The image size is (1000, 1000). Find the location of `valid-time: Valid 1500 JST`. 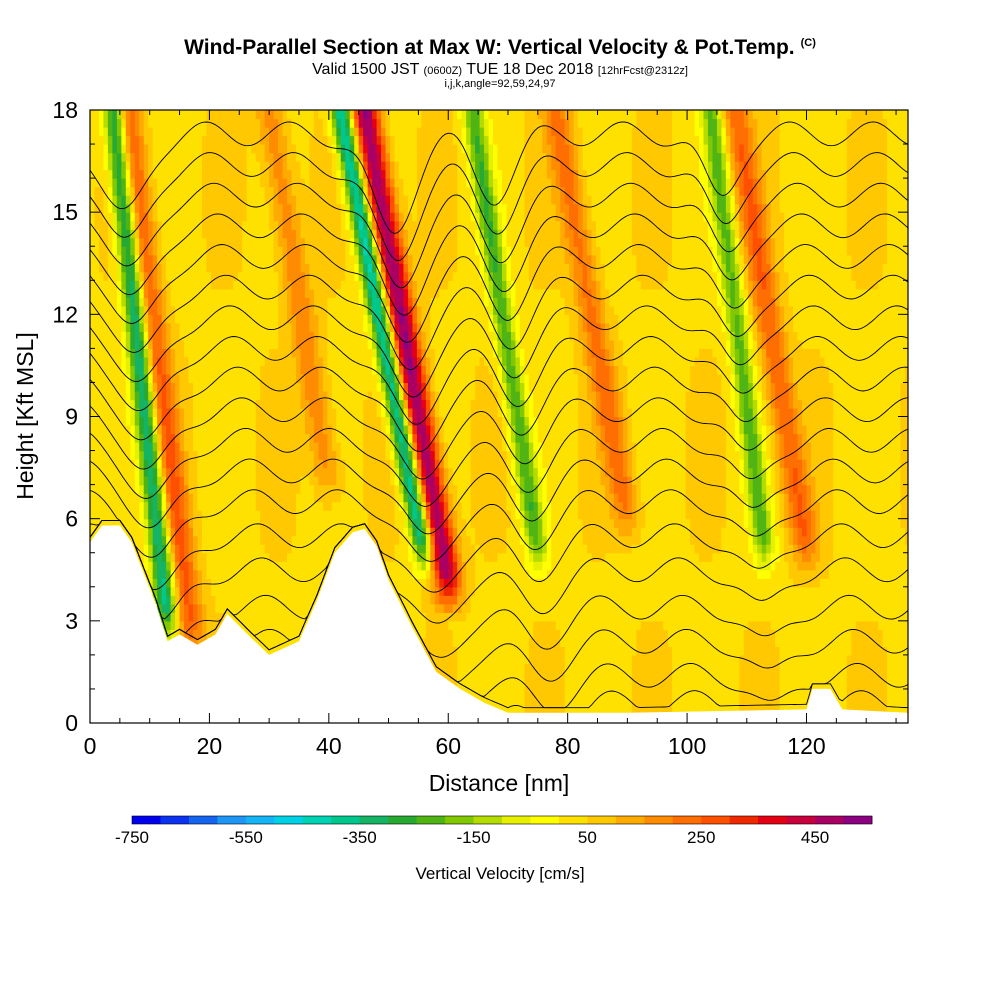

valid-time: Valid 1500 JST is located at coordinates (366, 69).